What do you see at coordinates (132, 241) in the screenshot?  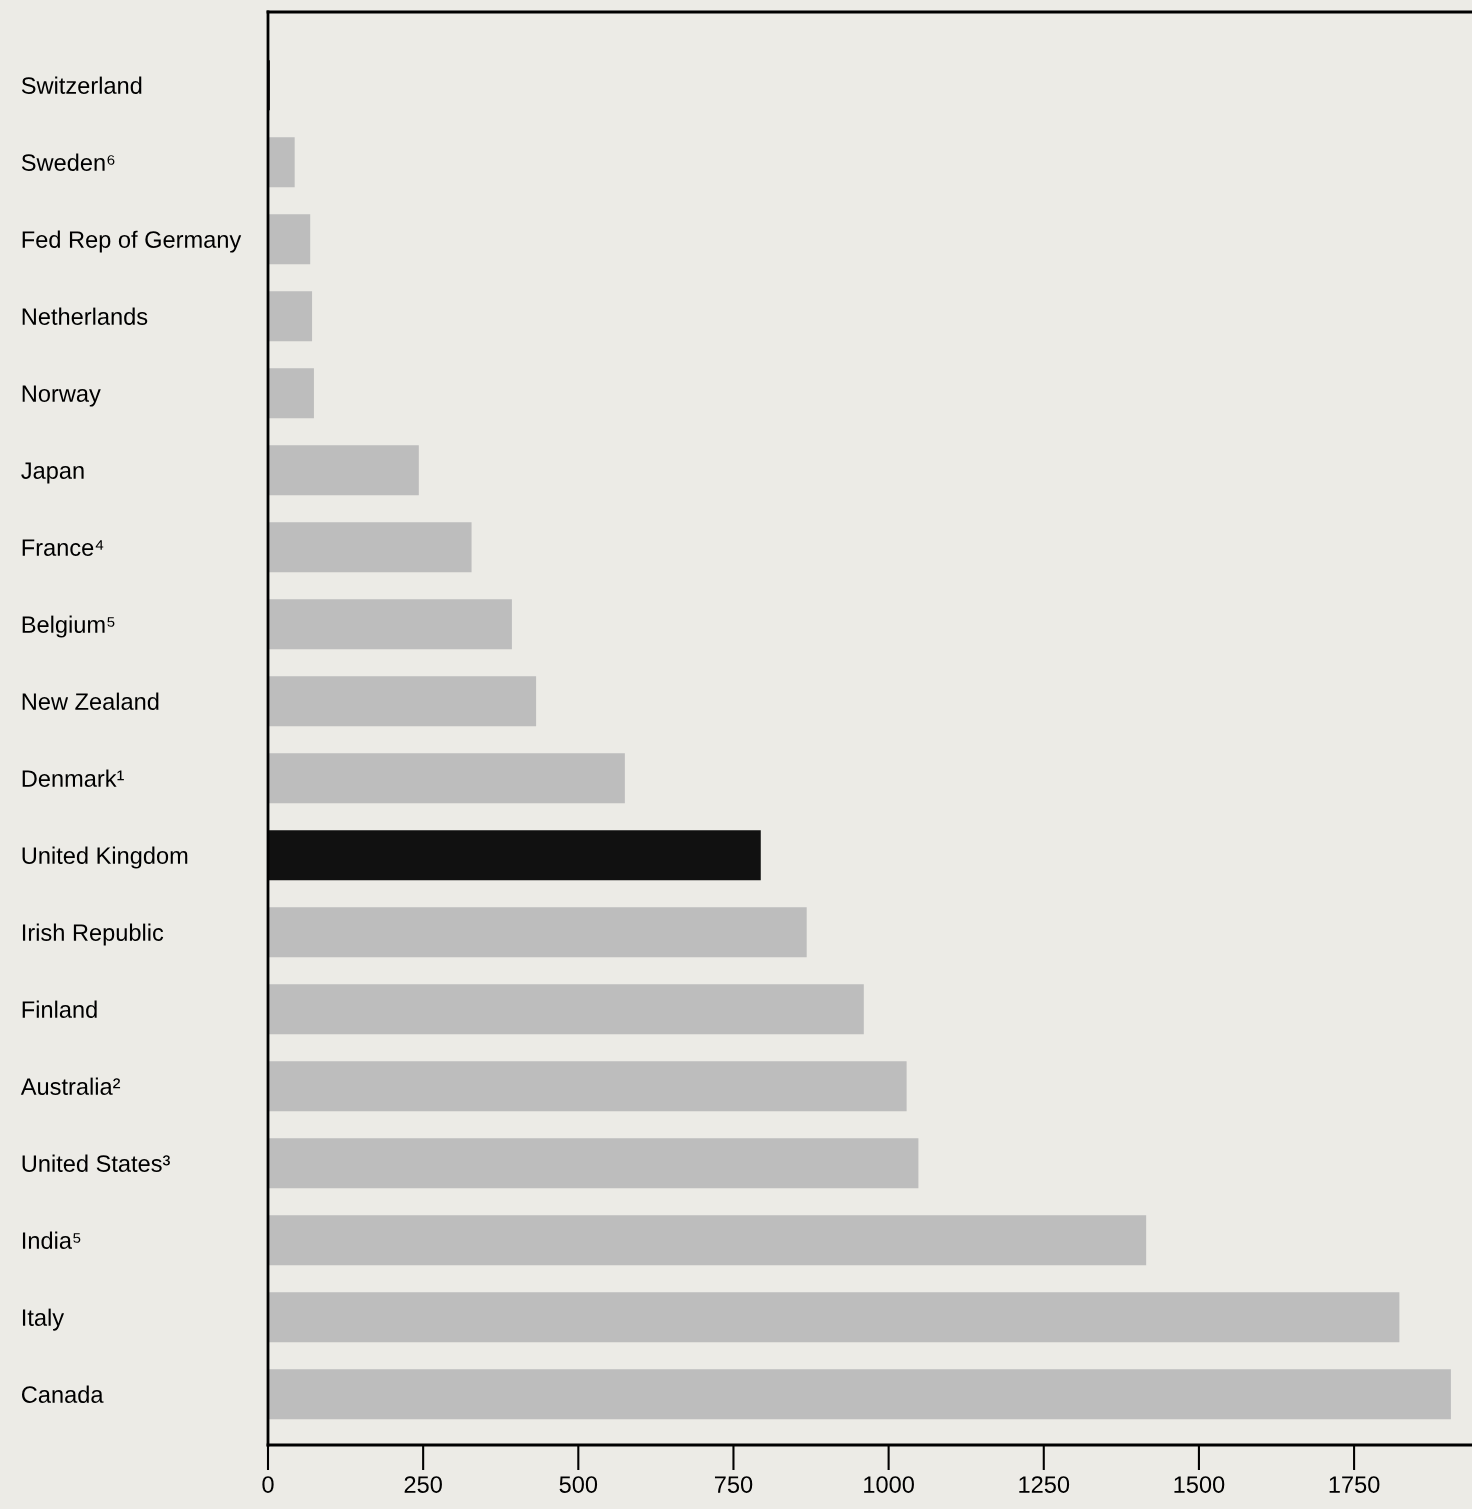 I see `y-tick-label: Fed Rep of Germany` at bounding box center [132, 241].